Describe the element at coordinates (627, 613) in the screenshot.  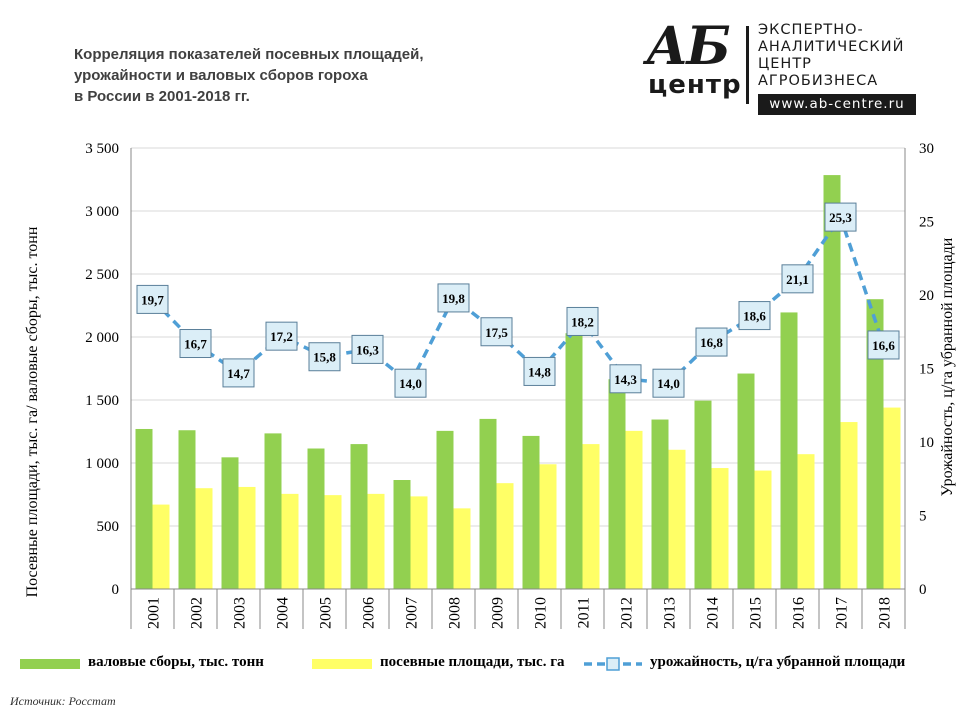
I see `x-tick-label: 2012` at that location.